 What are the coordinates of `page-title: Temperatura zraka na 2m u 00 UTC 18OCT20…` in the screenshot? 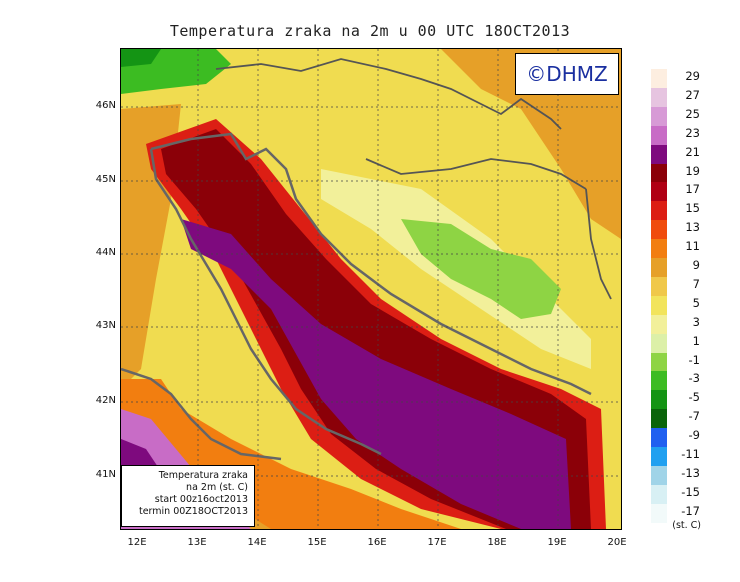 It's located at (370, 31).